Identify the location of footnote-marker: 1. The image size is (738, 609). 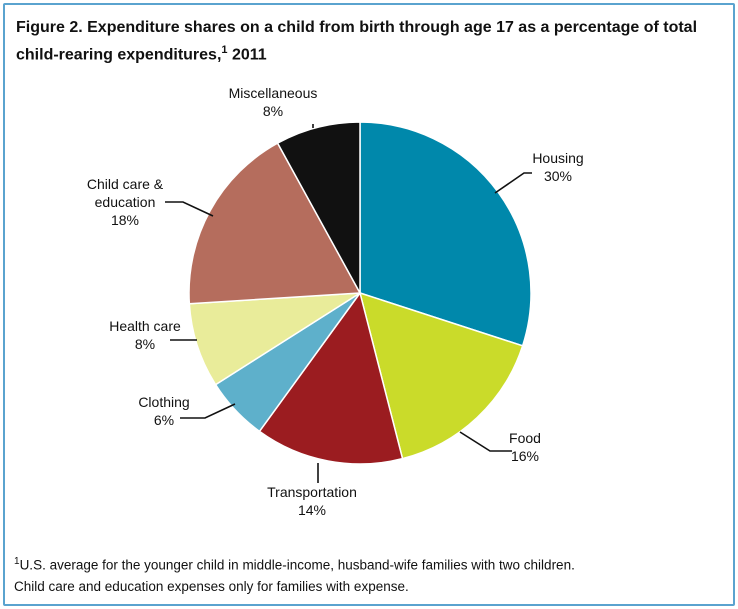
(17, 561).